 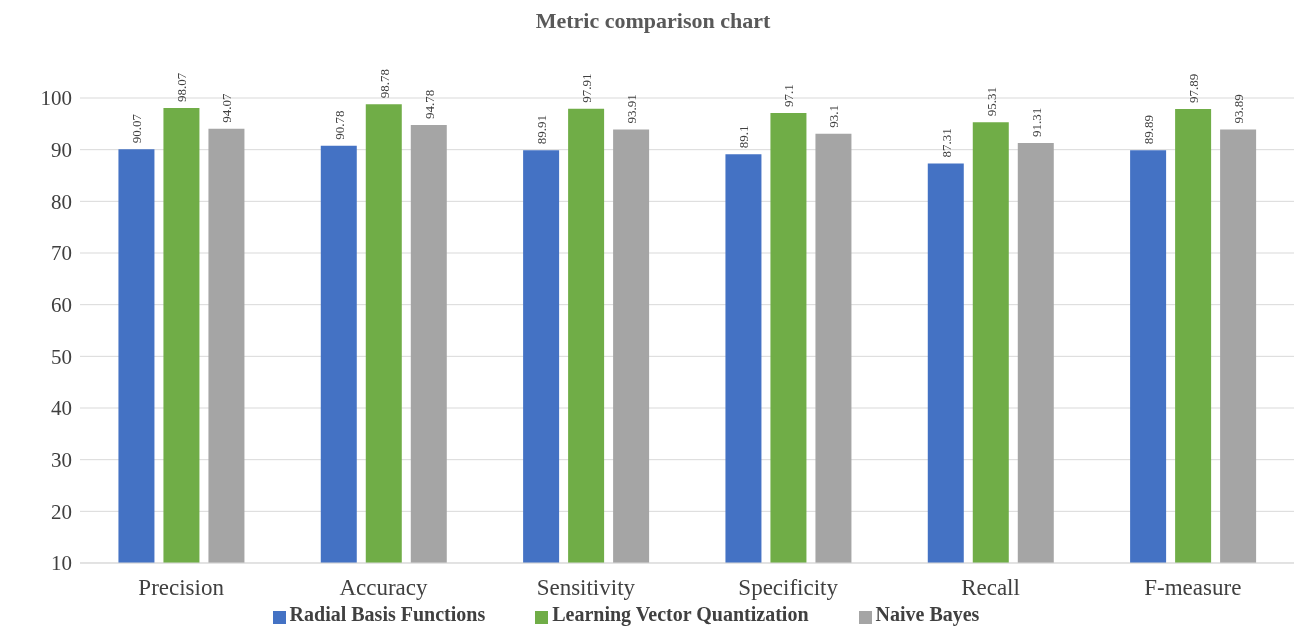 What do you see at coordinates (339, 125) in the screenshot?
I see `data-label: 90.78` at bounding box center [339, 125].